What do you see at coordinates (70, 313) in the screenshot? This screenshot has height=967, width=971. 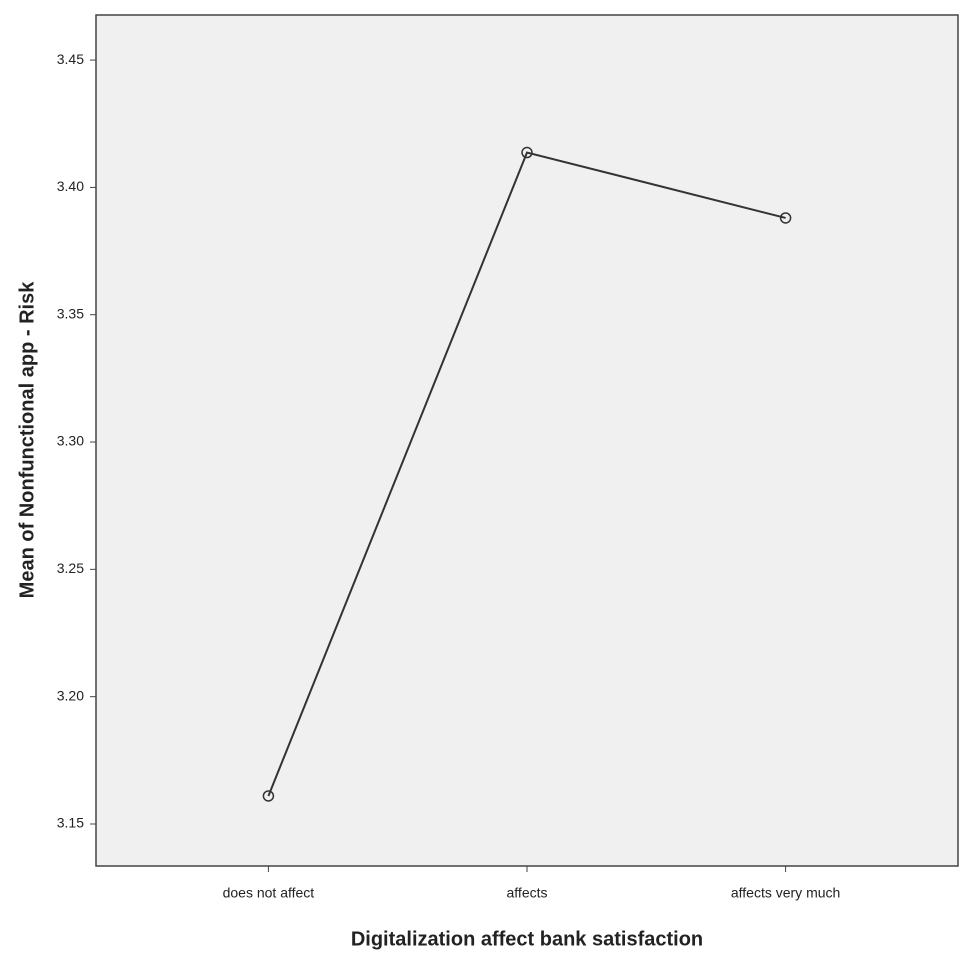 I see `y-tick-label: 3.35` at bounding box center [70, 313].